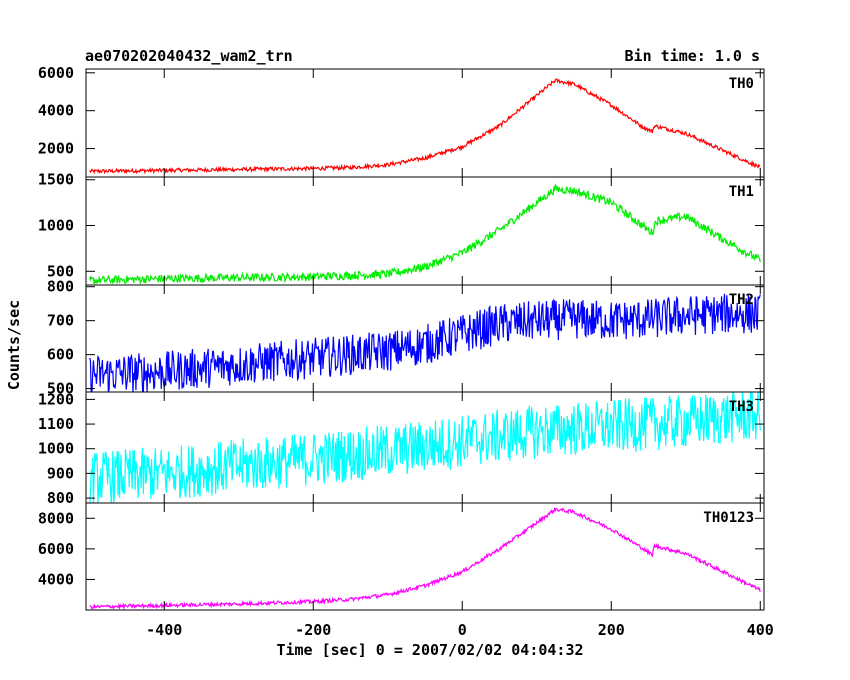 The image size is (850, 680). I want to click on series-line-th1, so click(425, 234).